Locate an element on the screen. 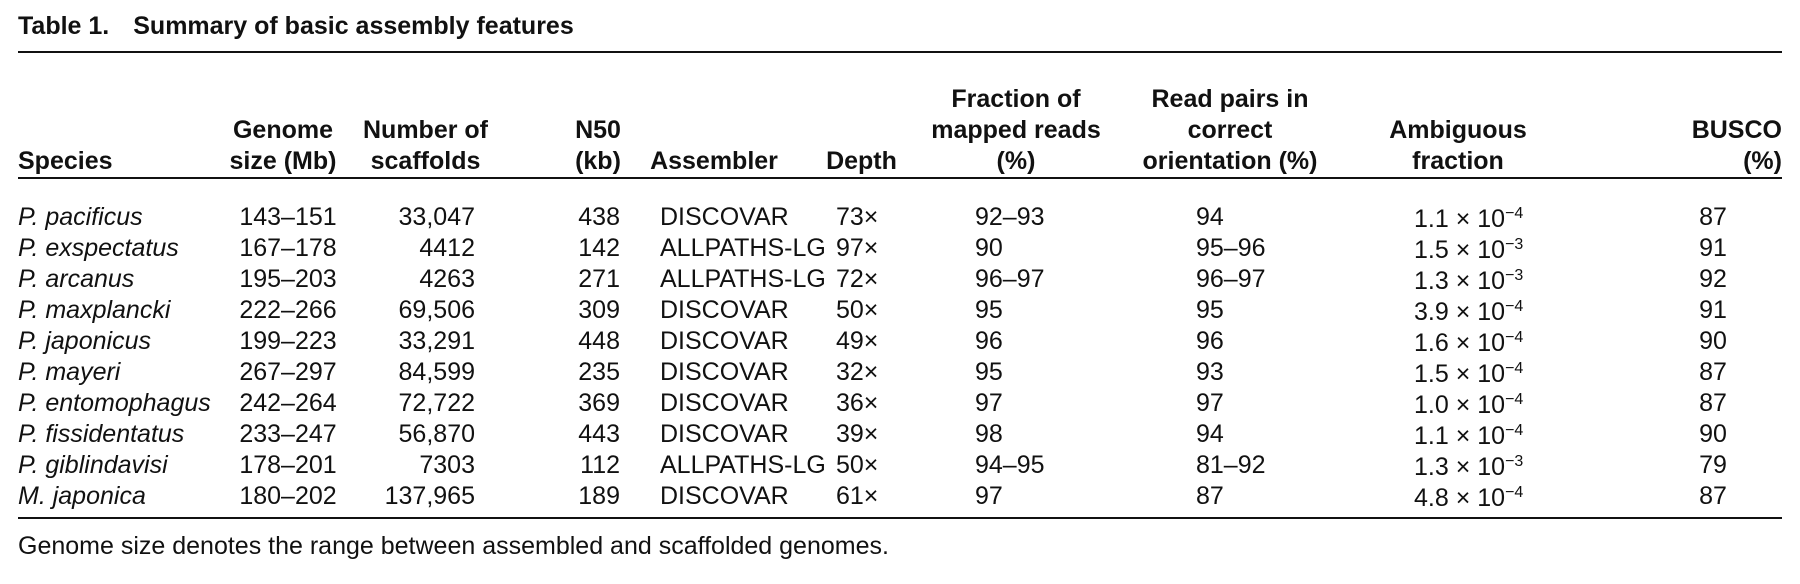 The height and width of the screenshot is (584, 1800). cell-ambiguous: 4.8 × 10−4 is located at coordinates (1458, 495).